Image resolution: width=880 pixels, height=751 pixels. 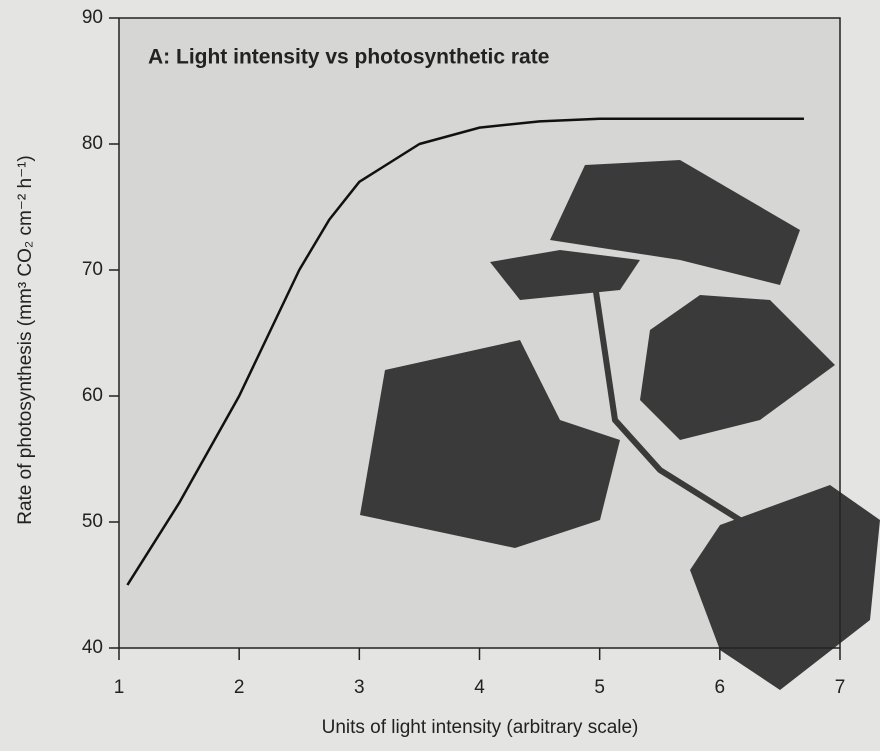 What do you see at coordinates (119, 687) in the screenshot?
I see `x-tick-label: 1` at bounding box center [119, 687].